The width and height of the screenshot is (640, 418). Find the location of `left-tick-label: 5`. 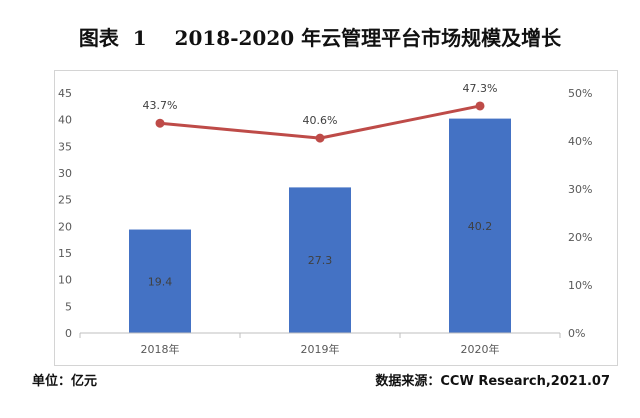

left-tick-label: 5 is located at coordinates (68, 306).